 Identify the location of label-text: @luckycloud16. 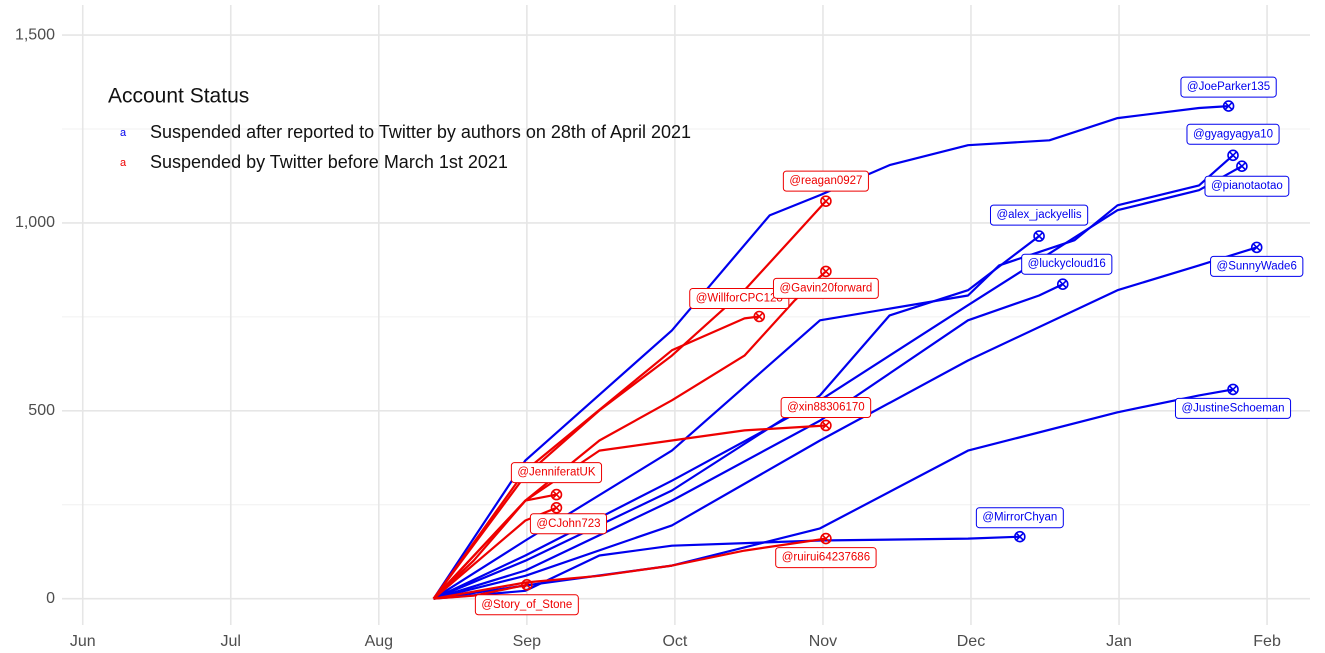
(1067, 264).